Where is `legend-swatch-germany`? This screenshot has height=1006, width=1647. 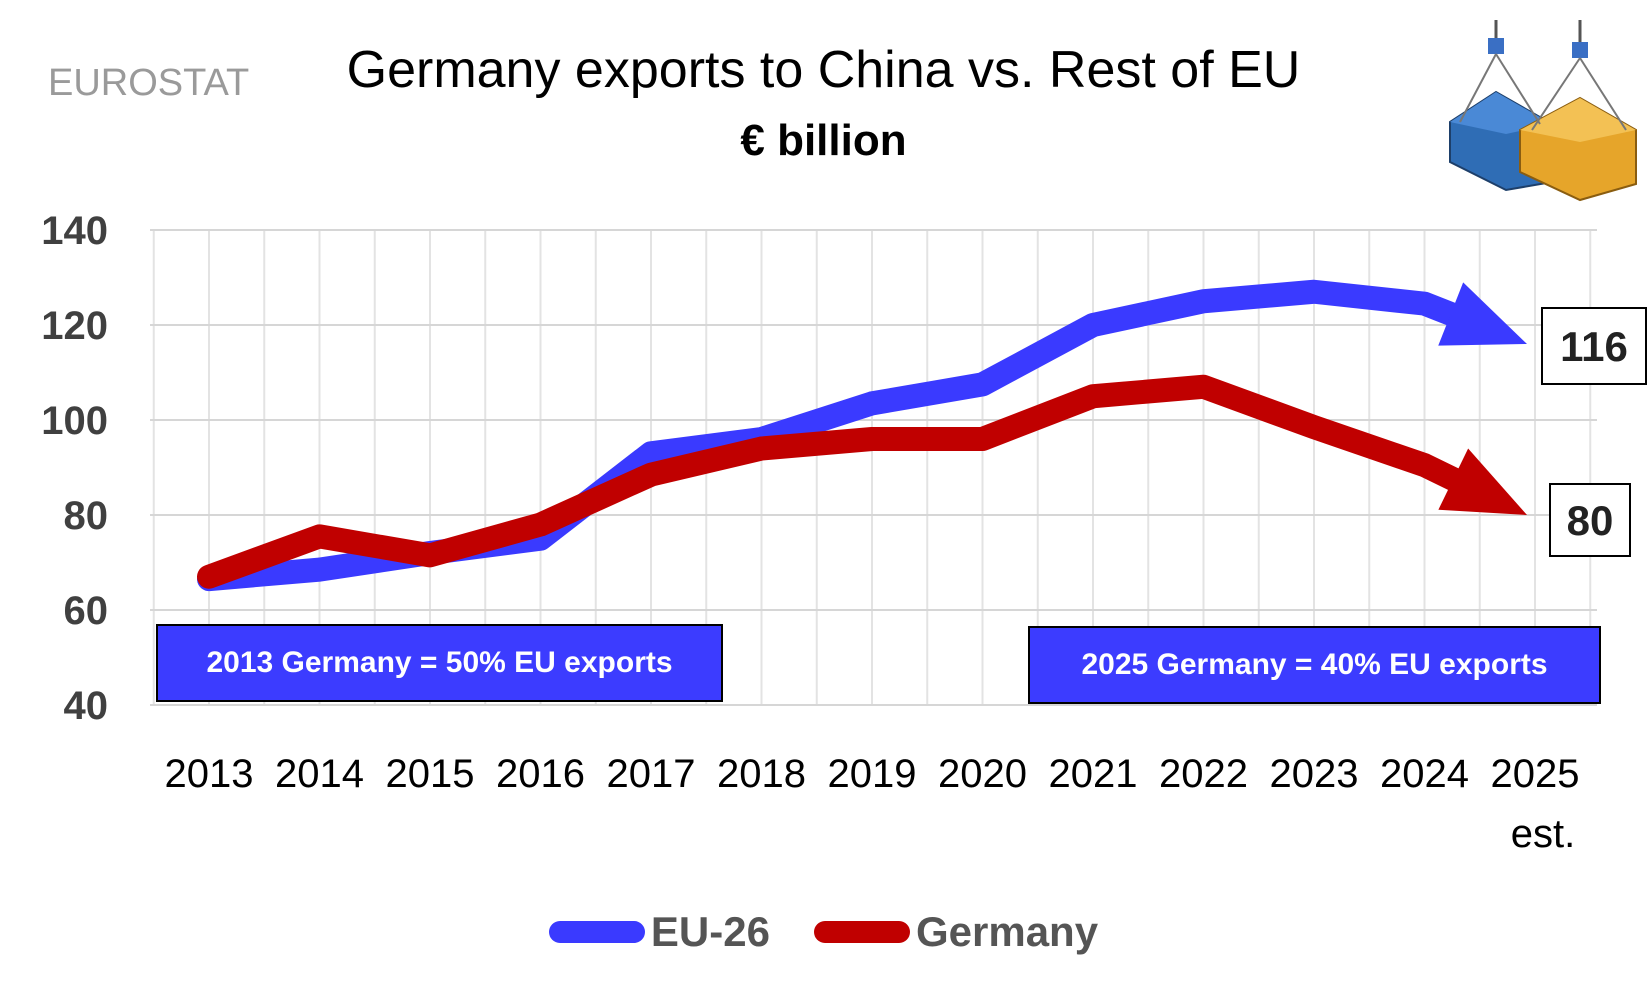 legend-swatch-germany is located at coordinates (861, 932).